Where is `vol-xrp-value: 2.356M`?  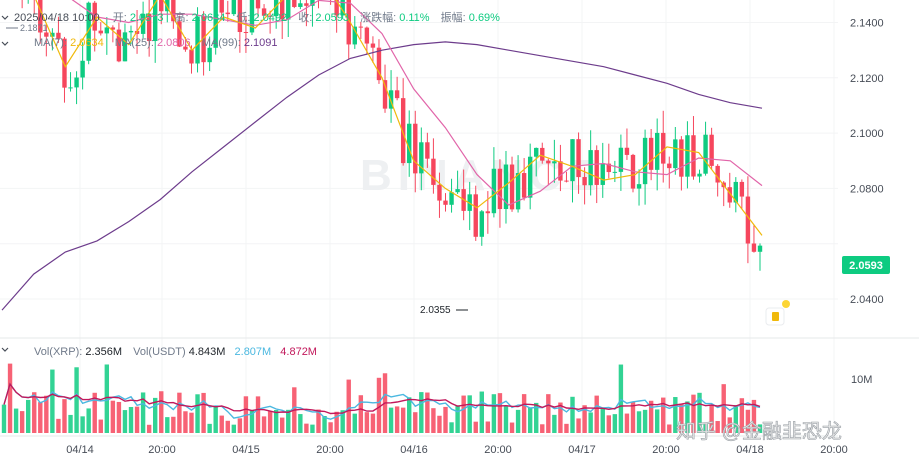
vol-xrp-value: 2.356M is located at coordinates (104, 352).